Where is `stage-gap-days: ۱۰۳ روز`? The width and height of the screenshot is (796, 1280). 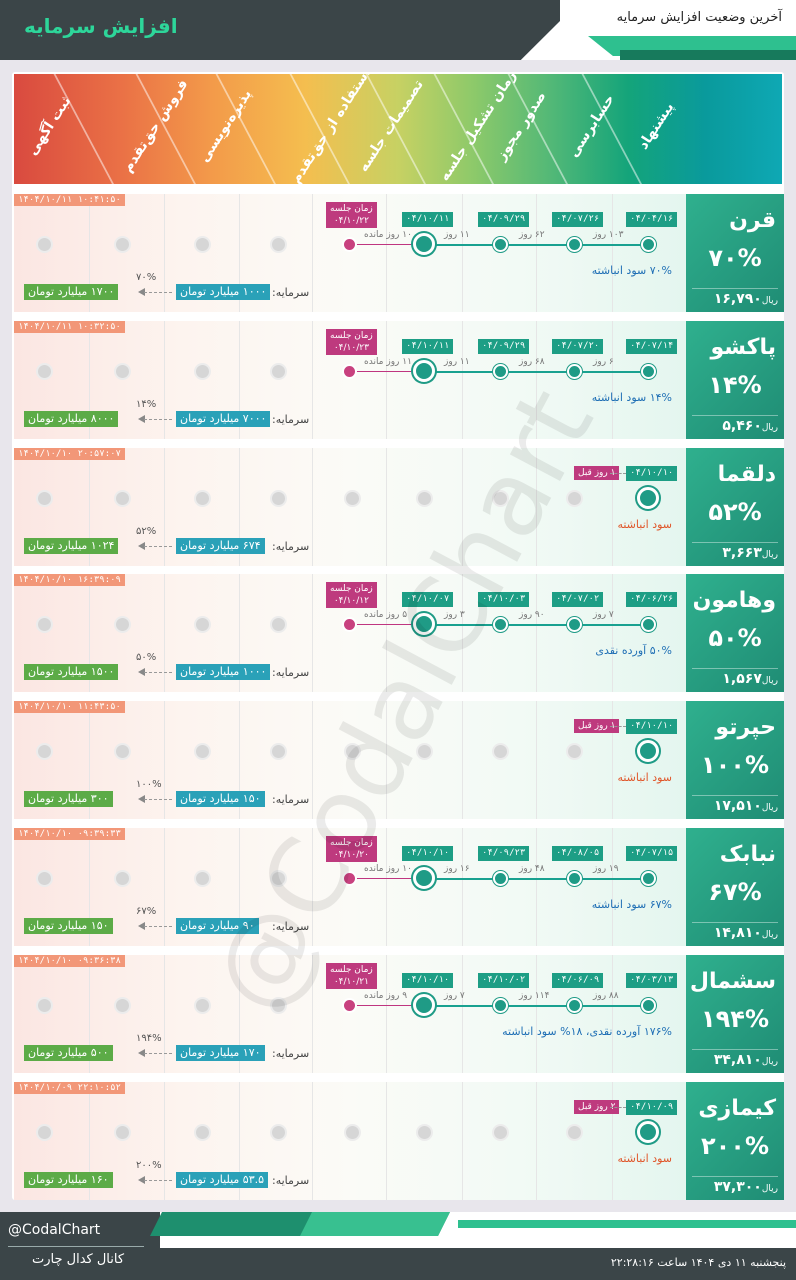 stage-gap-days: ۱۰۳ روز is located at coordinates (608, 235).